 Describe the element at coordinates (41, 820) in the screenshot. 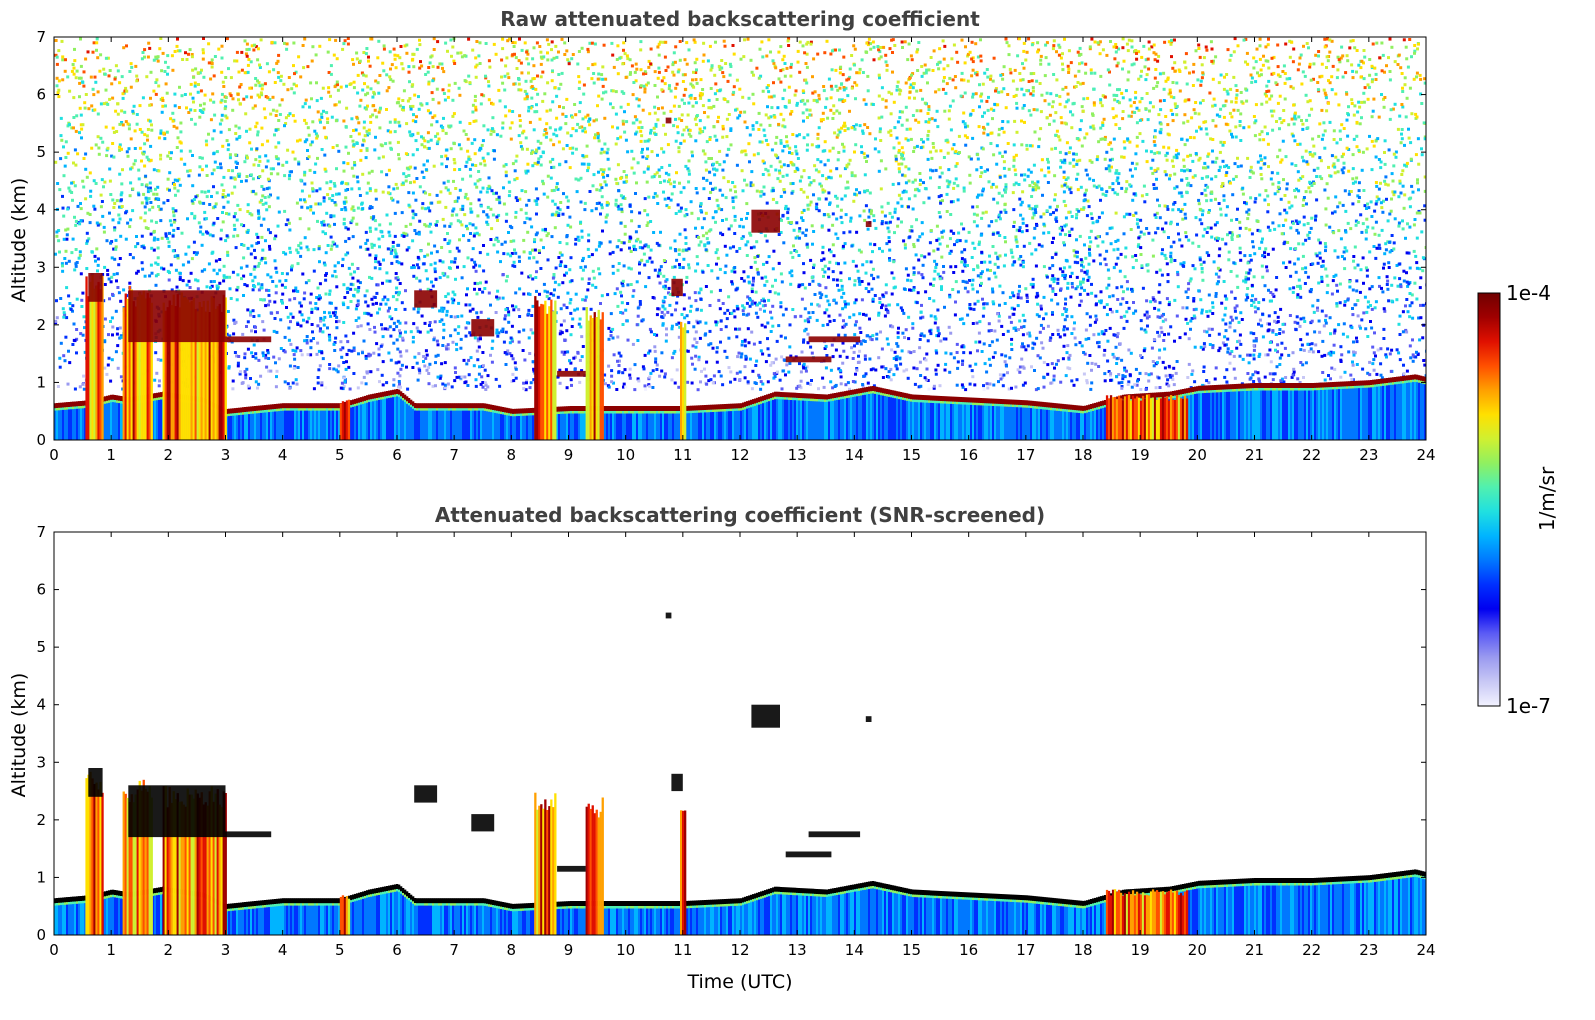

I see `y-tick-label: 2` at that location.